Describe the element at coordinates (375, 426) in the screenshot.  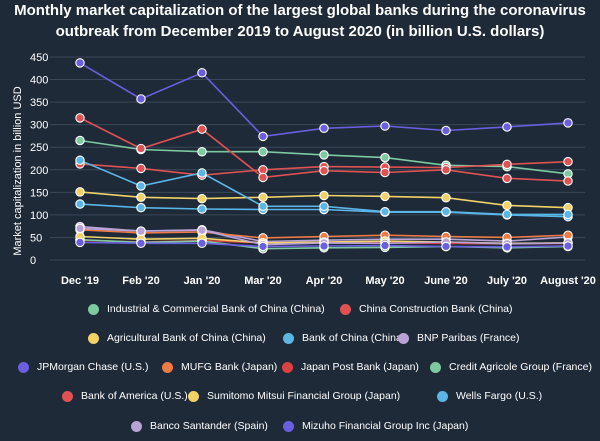
I see `legend-item: Mizuho Financial Group Inc (Japan)` at that location.